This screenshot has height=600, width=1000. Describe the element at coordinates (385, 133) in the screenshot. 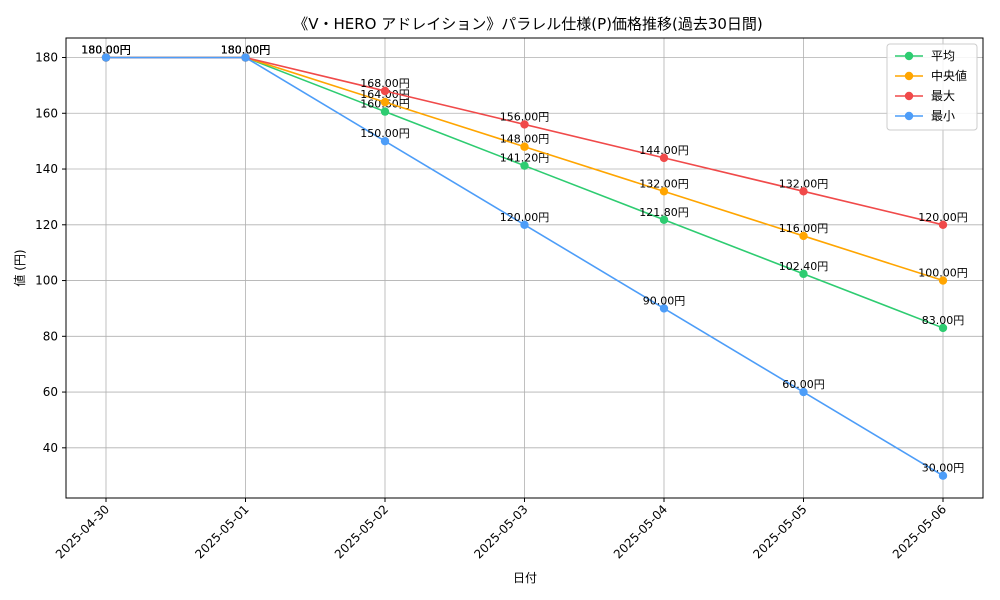

I see `data-label: 150.00円` at that location.